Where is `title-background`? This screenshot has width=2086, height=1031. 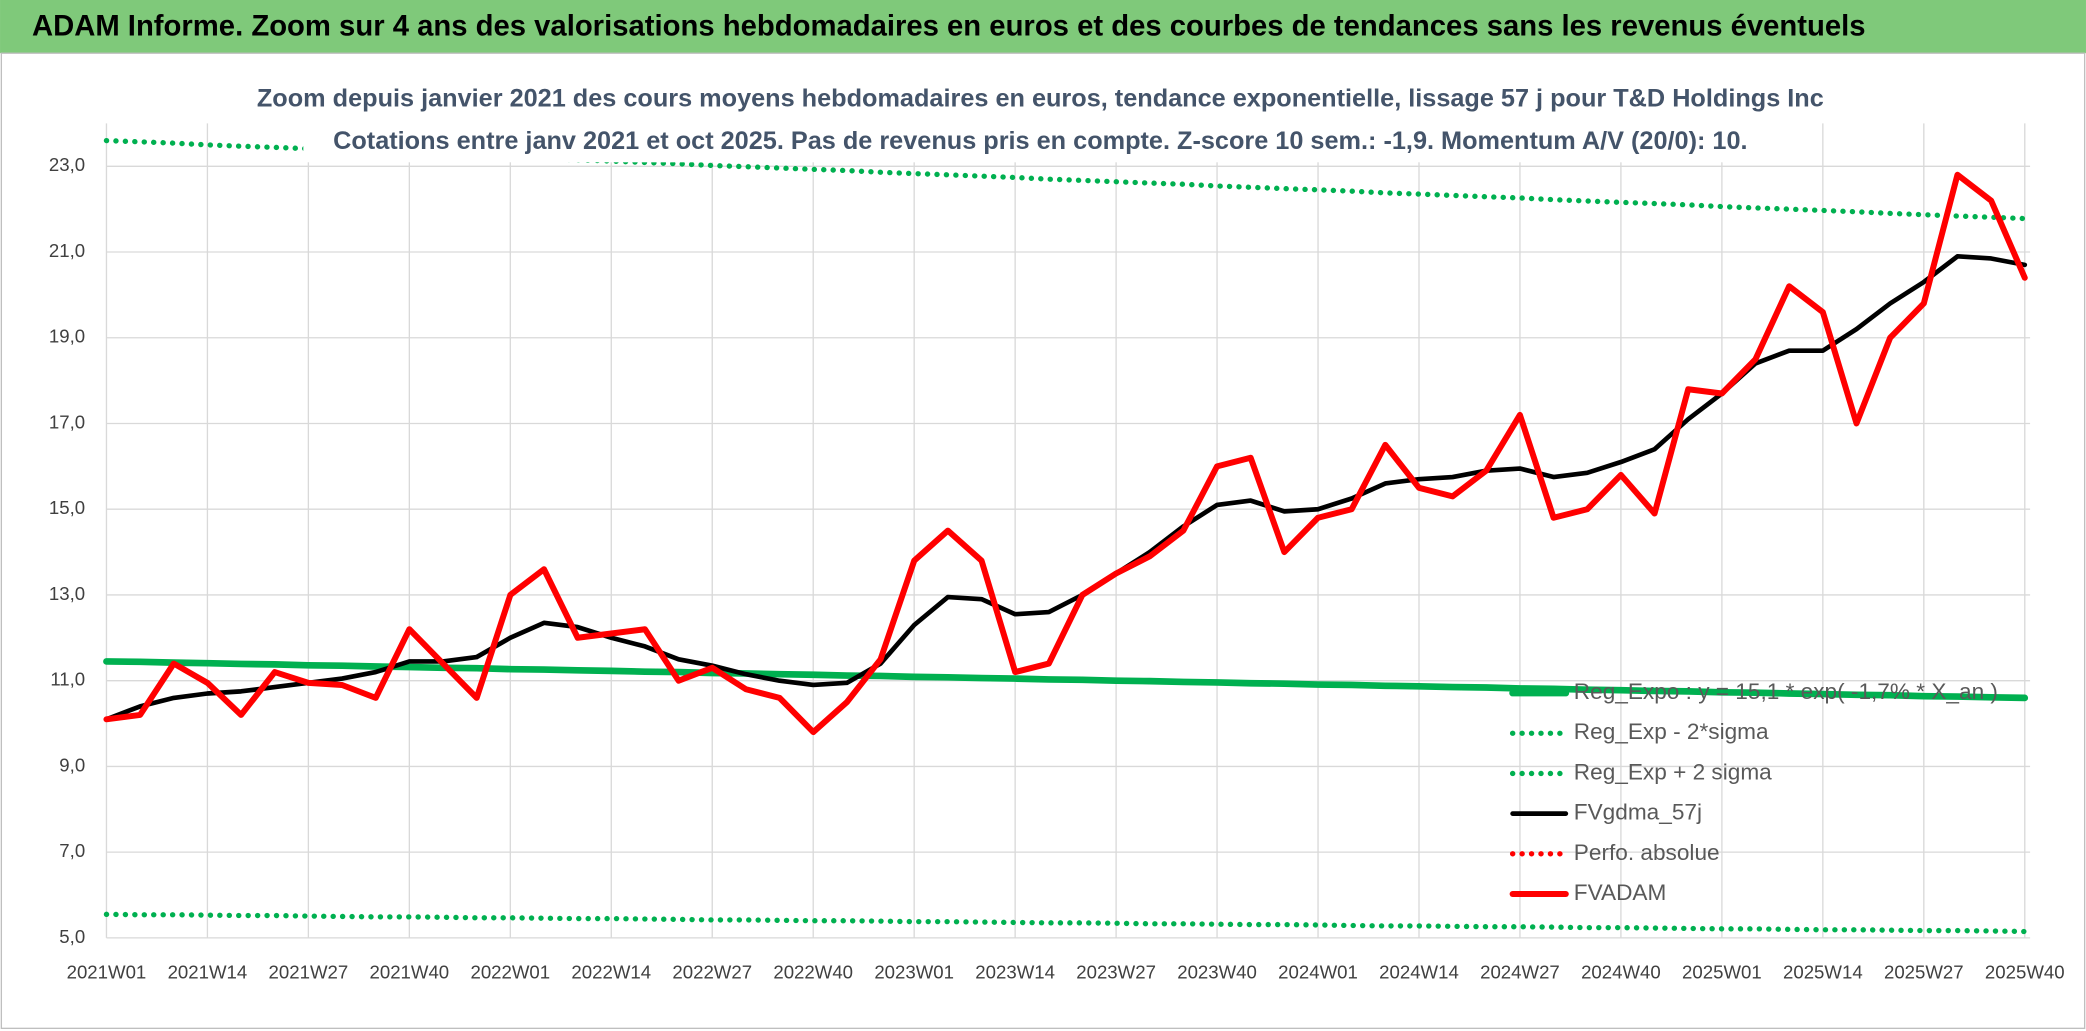
title-background is located at coordinates (1038, 120).